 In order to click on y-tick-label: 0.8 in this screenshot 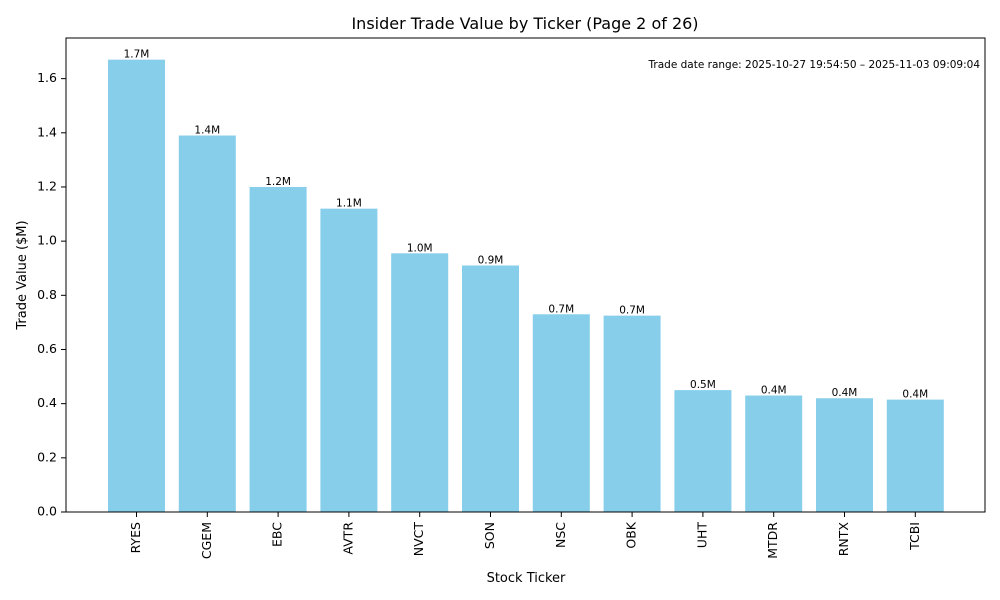, I will do `click(47, 294)`.